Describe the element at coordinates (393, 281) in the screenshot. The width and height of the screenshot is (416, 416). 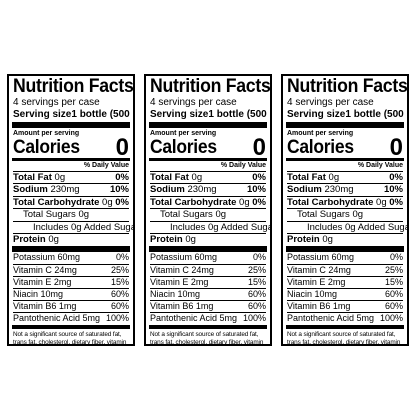
I see `vitamin-dv: 15%` at that location.